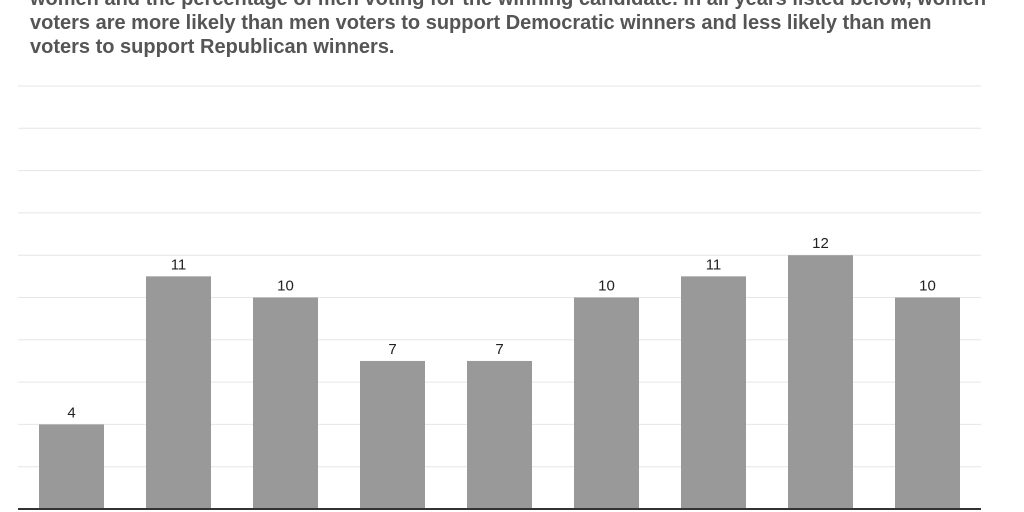  I want to click on value-label: 12, so click(820, 243).